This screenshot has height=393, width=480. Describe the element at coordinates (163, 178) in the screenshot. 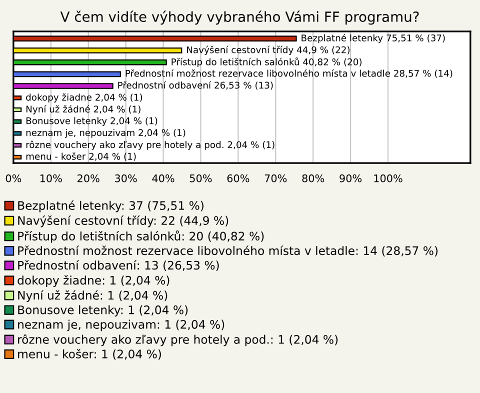

I see `x-tick-label: 40%` at that location.